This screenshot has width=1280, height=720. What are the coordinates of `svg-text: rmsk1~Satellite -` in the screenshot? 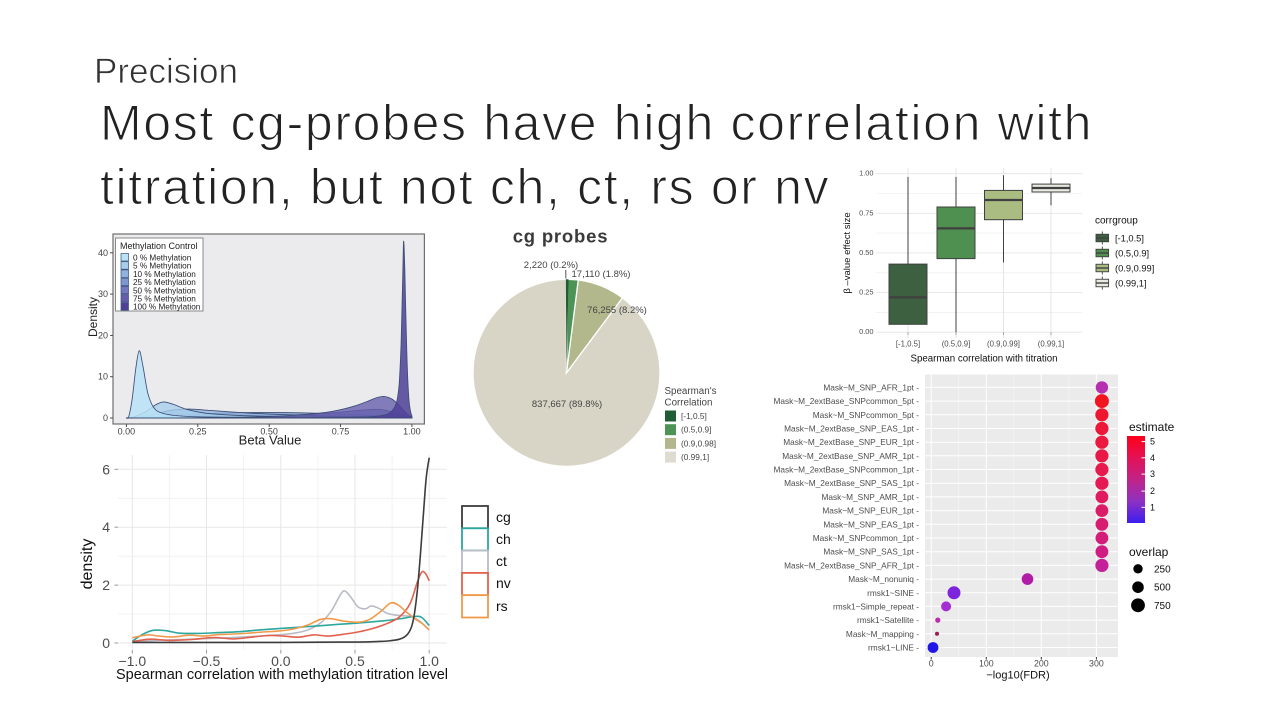 It's located at (888, 620).